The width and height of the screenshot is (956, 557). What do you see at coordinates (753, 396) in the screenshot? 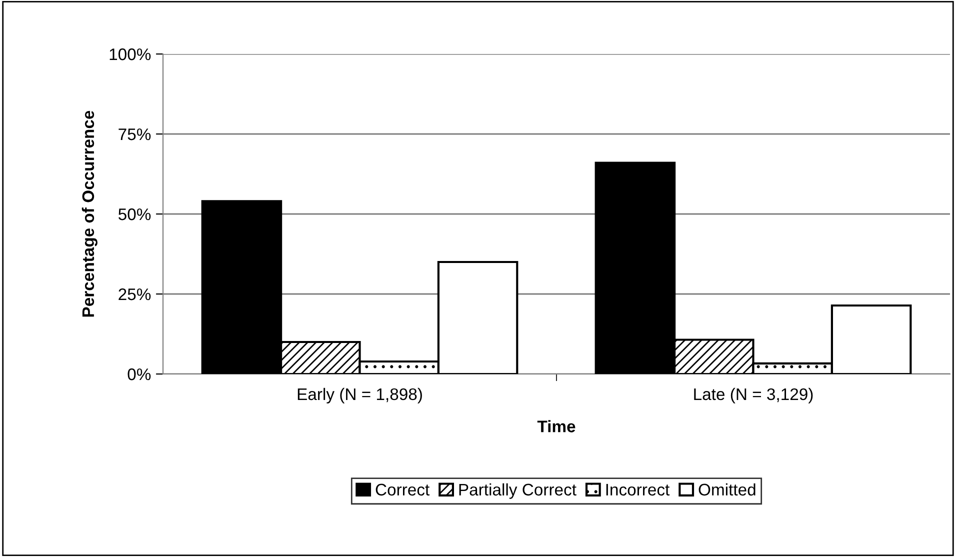
I see `x-tick-label: Late (N = 3,129)` at bounding box center [753, 396].